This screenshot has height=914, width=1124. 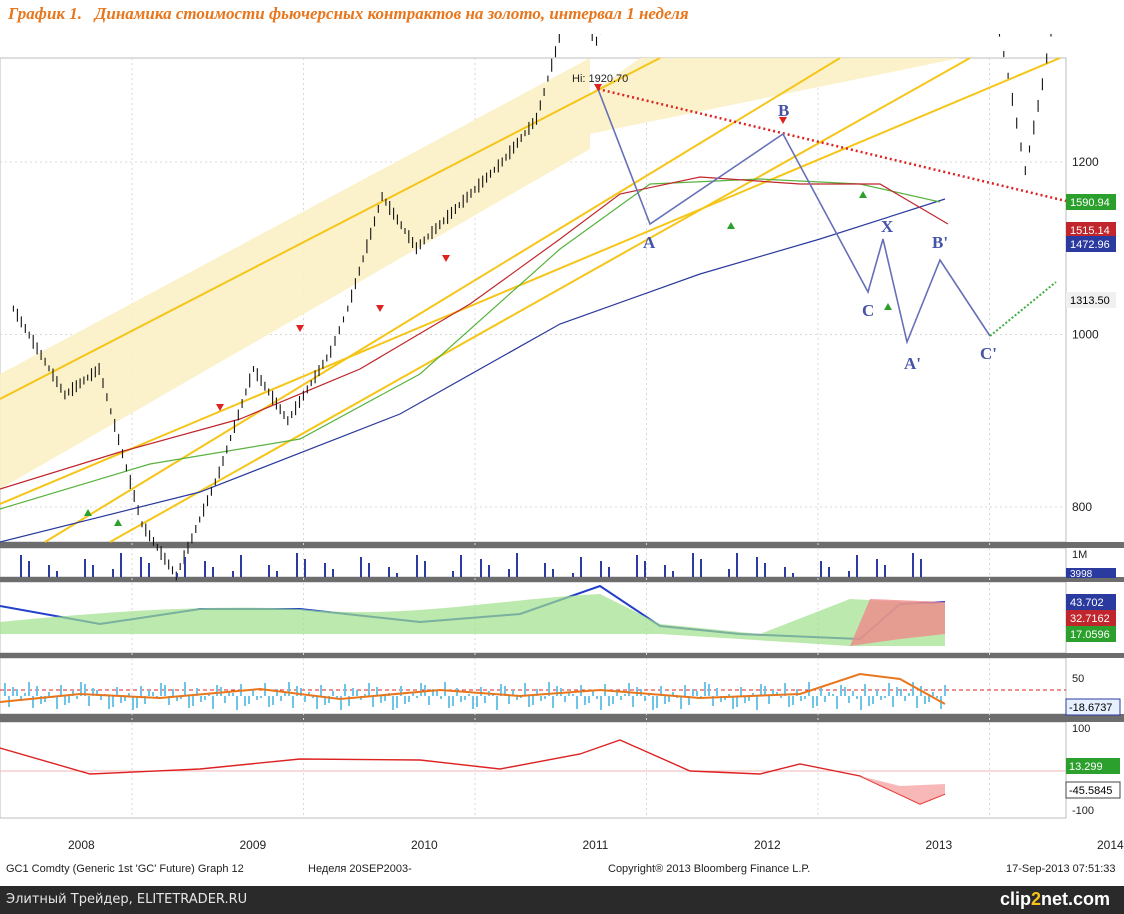 I want to click on panel2-badge-label: 32.7162, so click(x=1090, y=619).